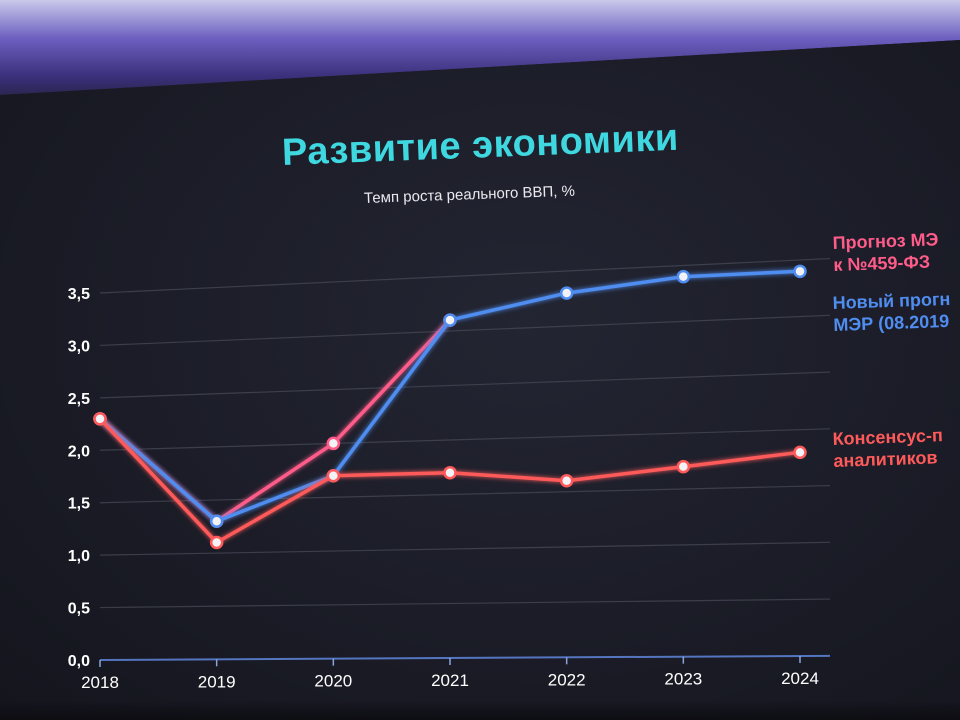 The height and width of the screenshot is (720, 960). I want to click on y-tick-label: 1,0, so click(79, 556).